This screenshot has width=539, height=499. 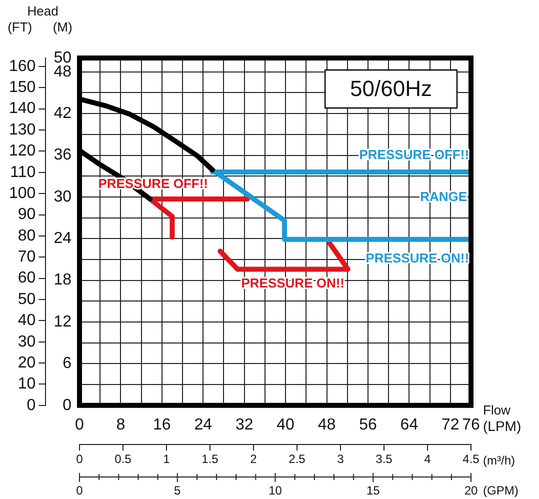 What do you see at coordinates (27, 278) in the screenshot?
I see `y2-tick-label: 60` at bounding box center [27, 278].